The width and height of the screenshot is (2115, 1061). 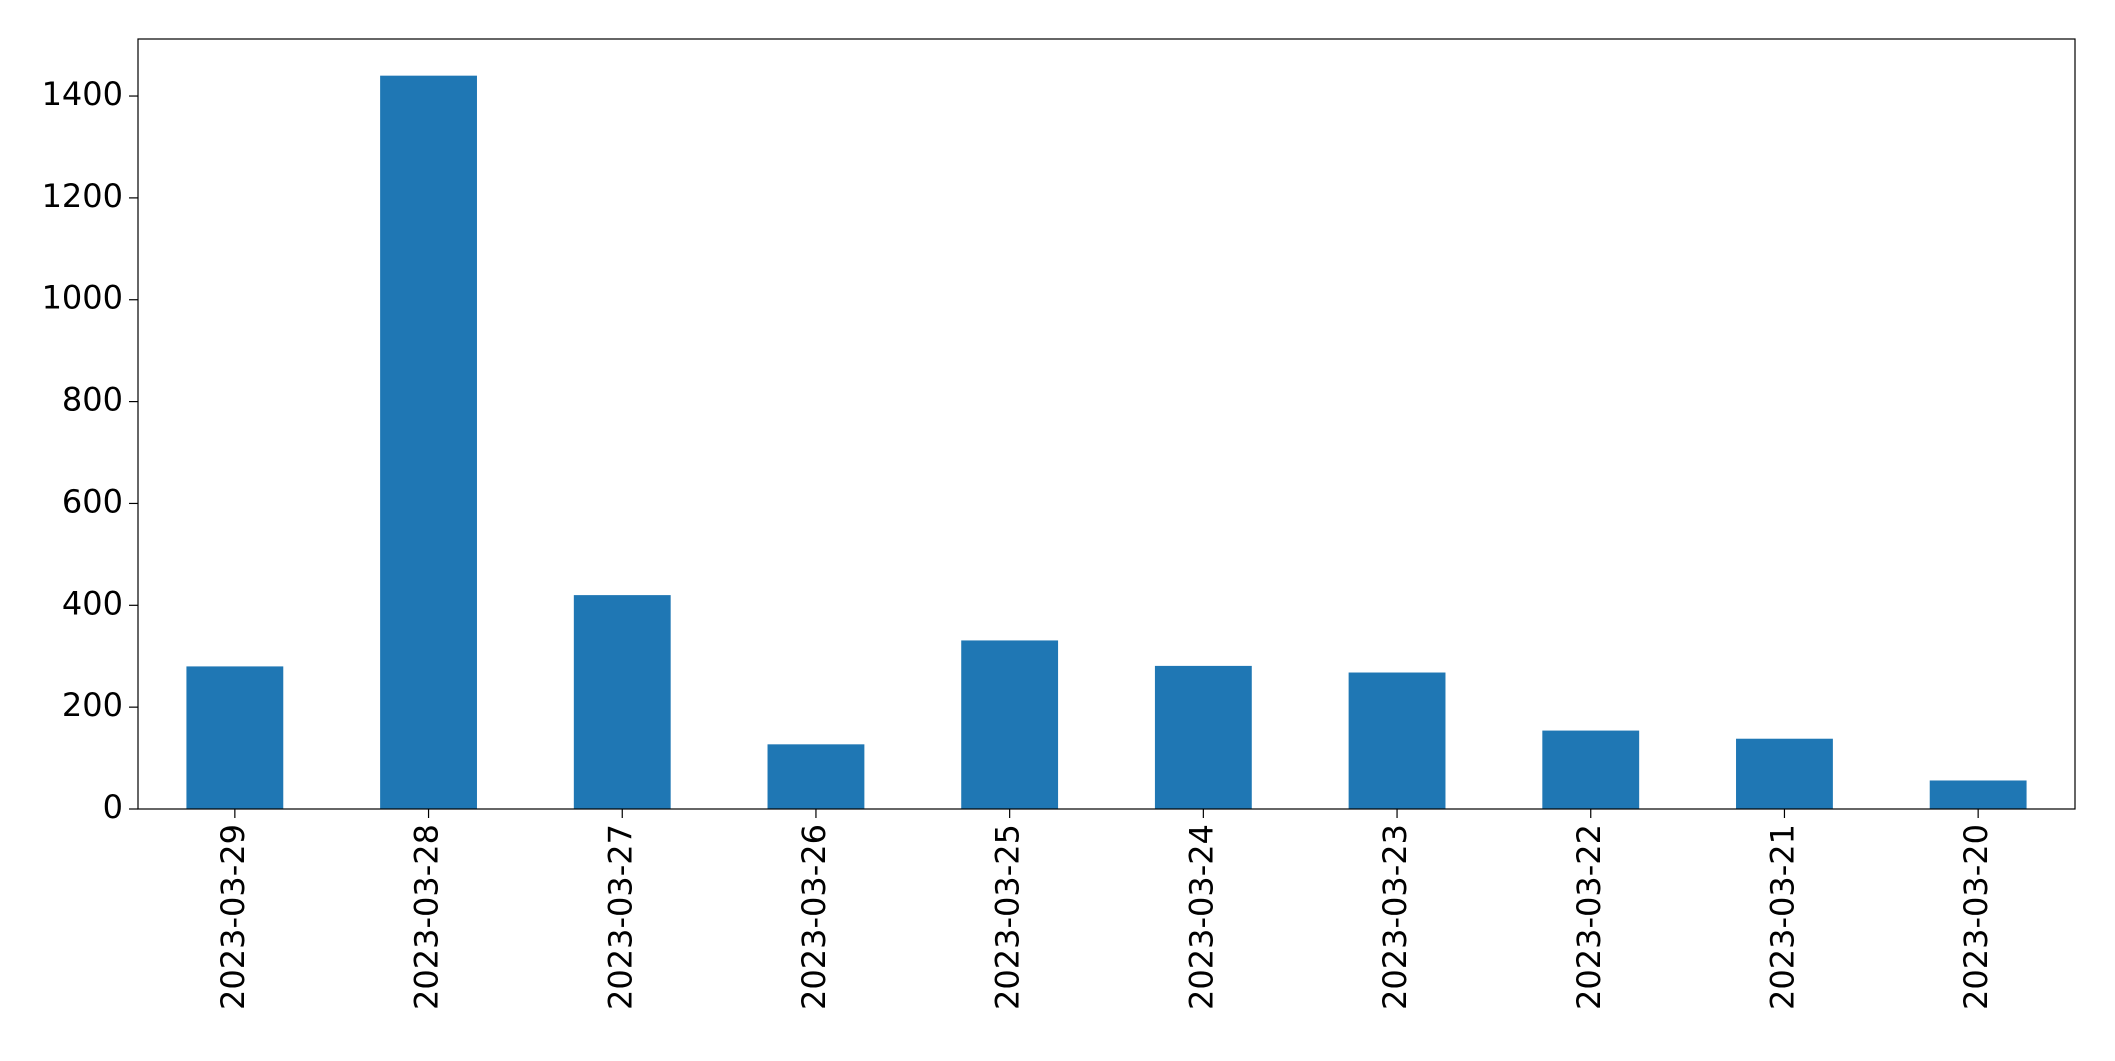 What do you see at coordinates (1008, 917) in the screenshot?
I see `x-tick-label: 2023-03-25` at bounding box center [1008, 917].